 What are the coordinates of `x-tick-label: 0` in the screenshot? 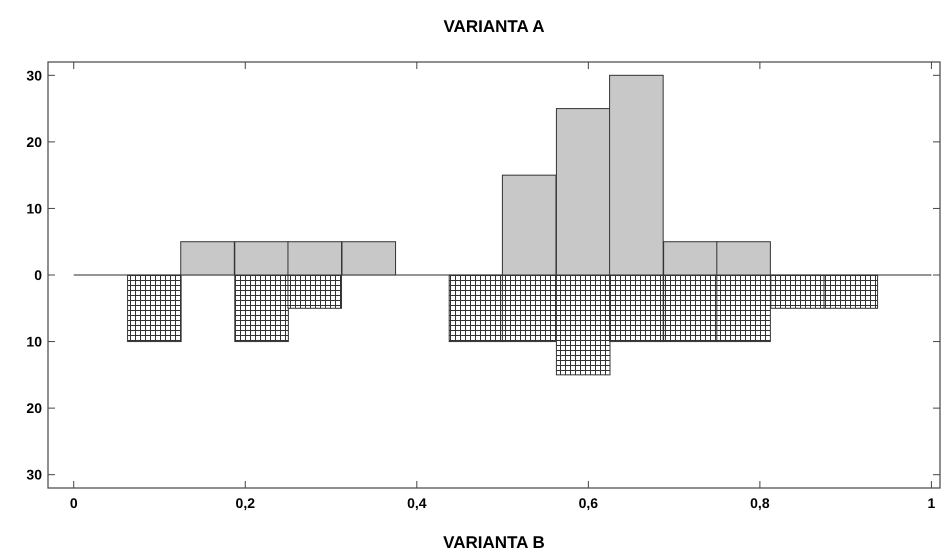 It's located at (74, 503).